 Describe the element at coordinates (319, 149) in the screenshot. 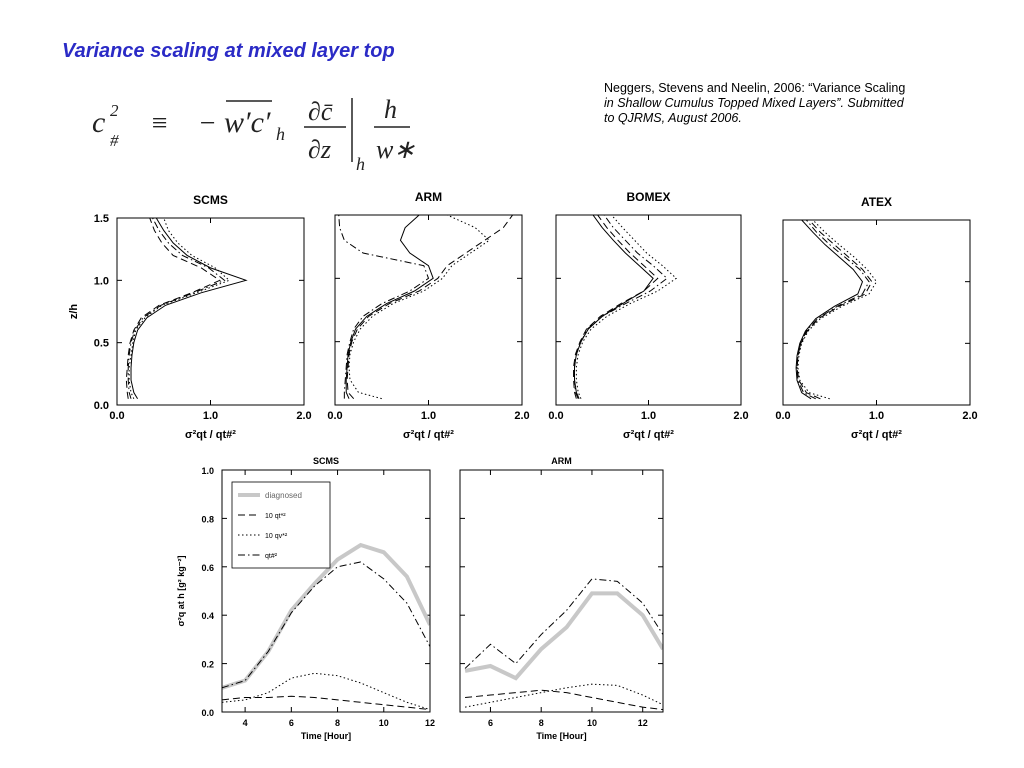

I see `eq-part: ∂z` at that location.